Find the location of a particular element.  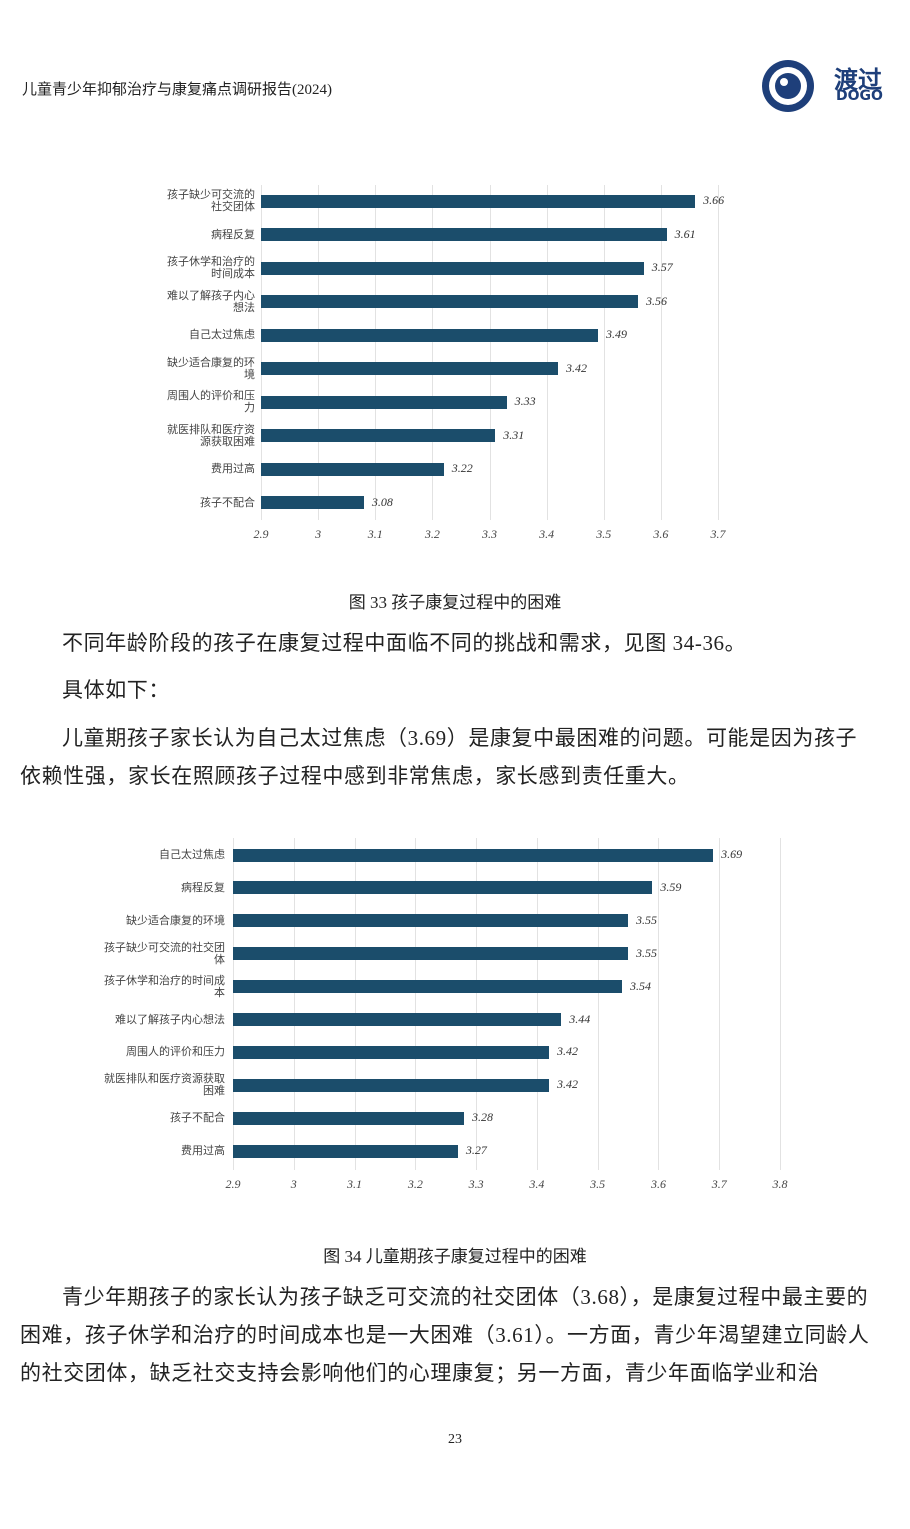

value-label: 3.08 is located at coordinates (382, 501).